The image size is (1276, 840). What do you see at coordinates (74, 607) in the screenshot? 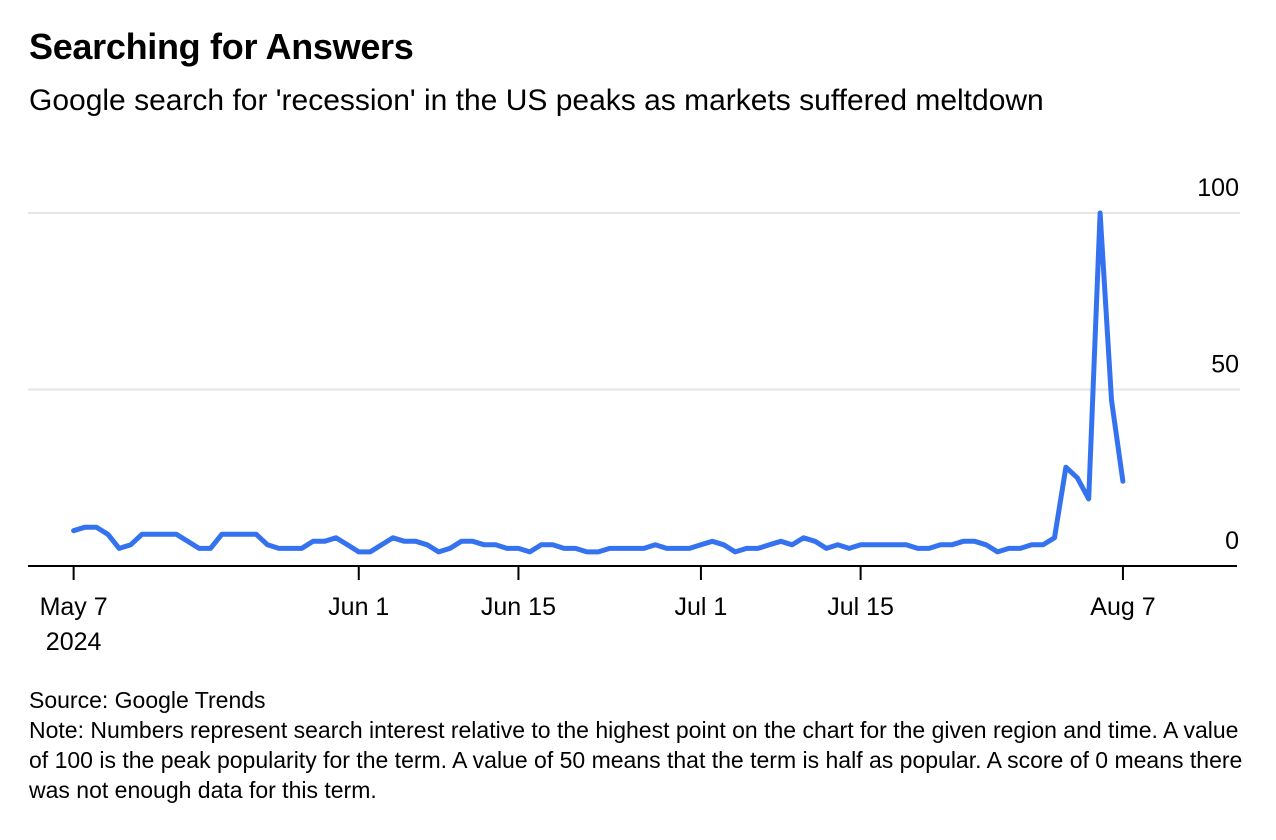
I see `x-tick-label: May 7` at bounding box center [74, 607].